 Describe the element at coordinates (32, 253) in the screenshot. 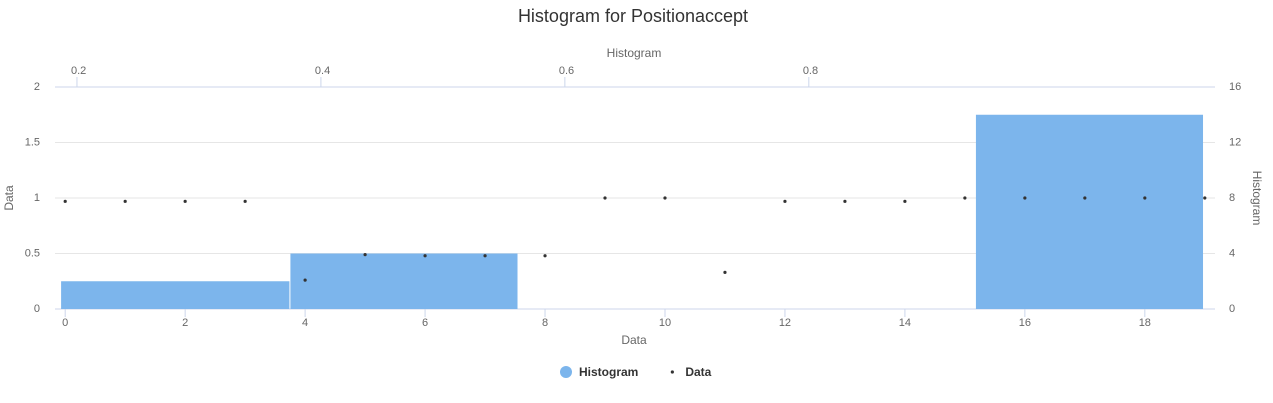

I see `y-tick-label: 0.5` at that location.